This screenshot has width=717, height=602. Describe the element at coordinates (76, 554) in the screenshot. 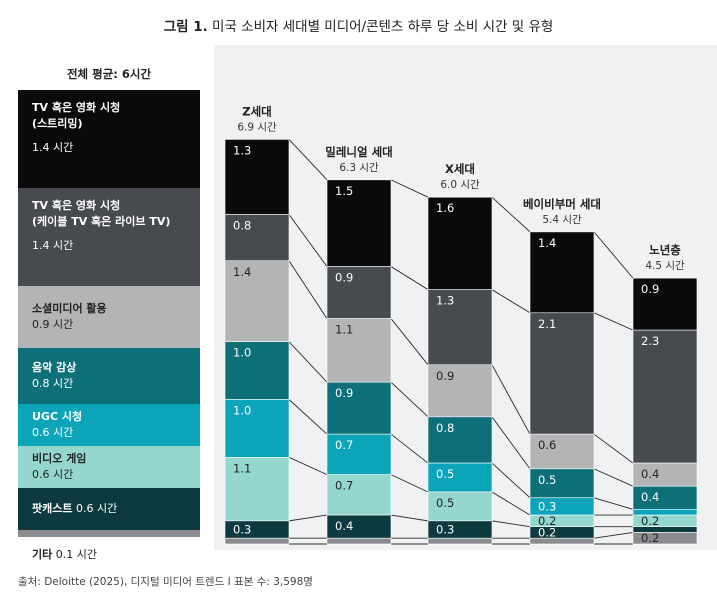

I see `legend-other-value: 0.1 시간` at that location.